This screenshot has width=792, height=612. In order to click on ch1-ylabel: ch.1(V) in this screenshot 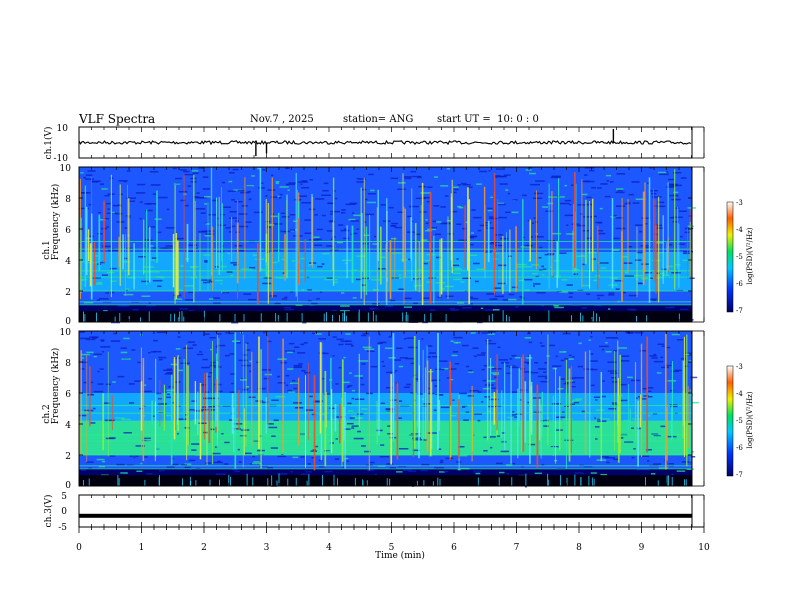, I will do `click(48, 143)`.